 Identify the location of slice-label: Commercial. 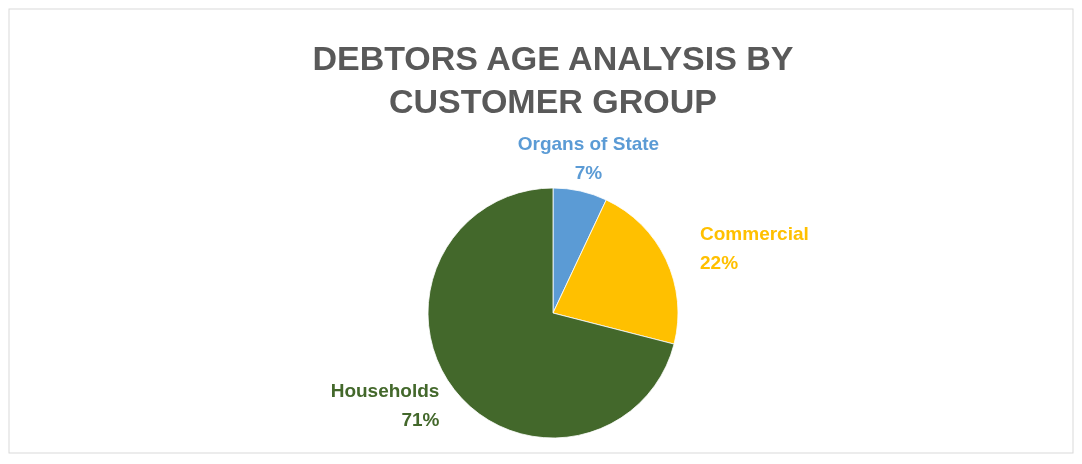
(754, 233).